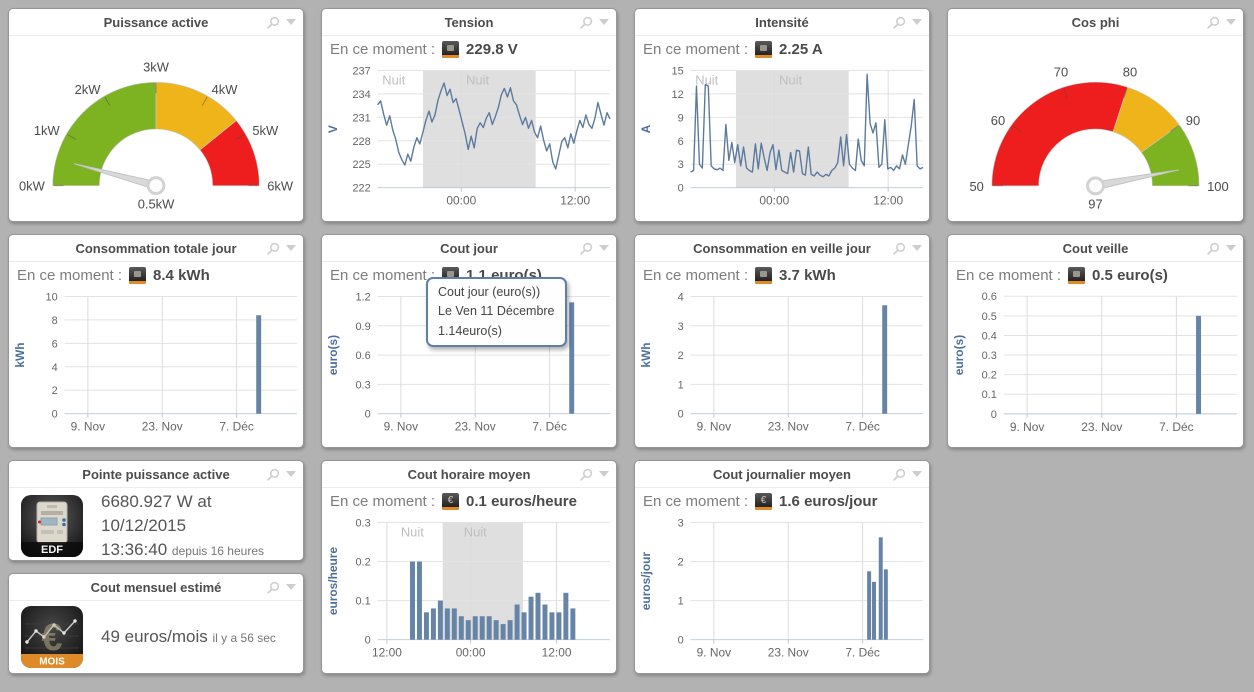 This screenshot has width=1254, height=692. What do you see at coordinates (782, 248) in the screenshot?
I see `panel-title: Consommation en veille jour` at bounding box center [782, 248].